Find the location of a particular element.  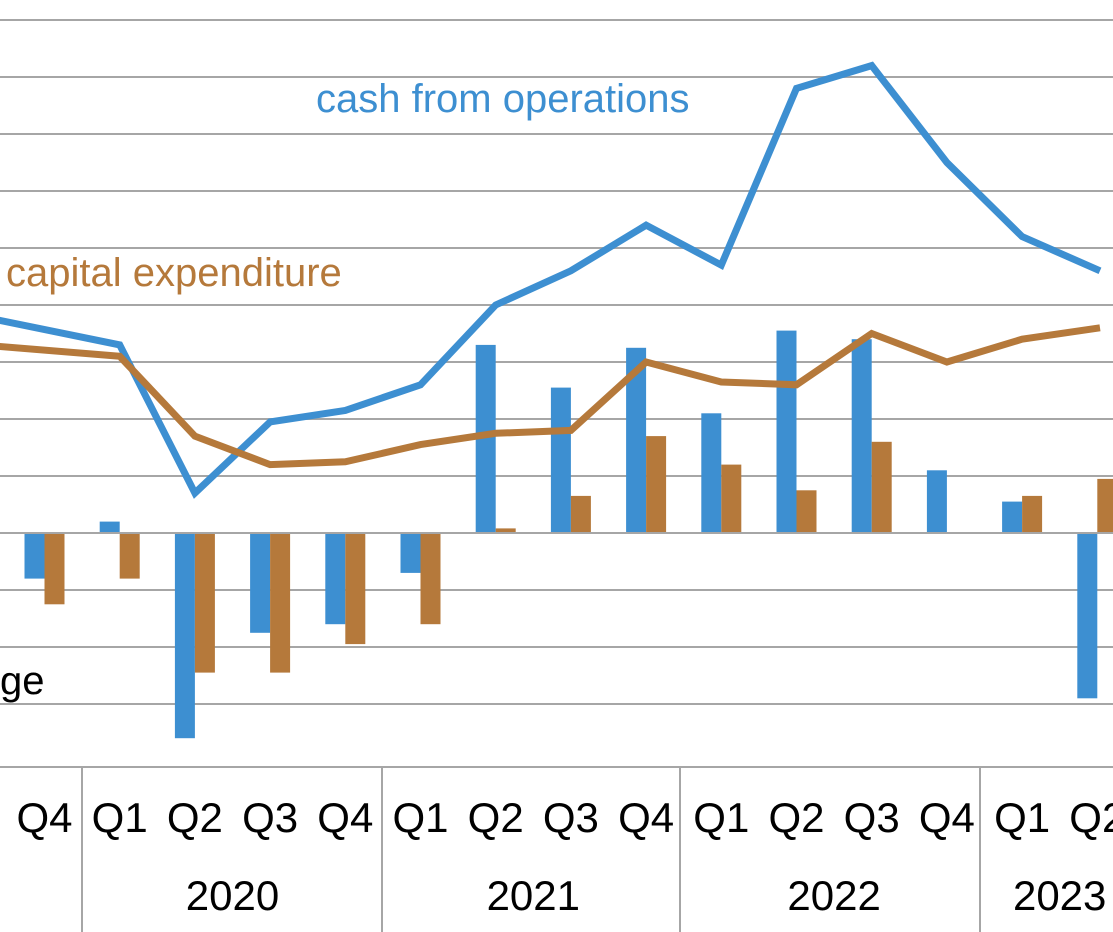

year-label: 2023 is located at coordinates (1059, 895).